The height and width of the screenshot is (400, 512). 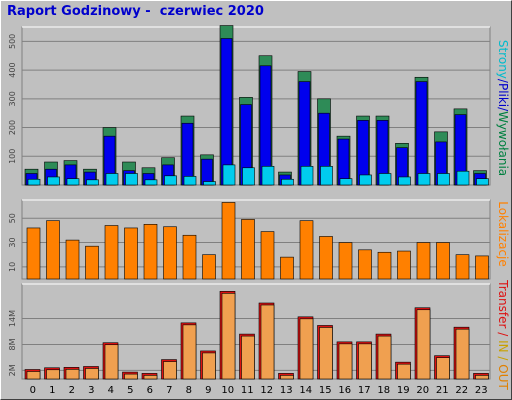 What do you see at coordinates (503, 303) in the screenshot?
I see `label-transfer: Transfer` at bounding box center [503, 303].